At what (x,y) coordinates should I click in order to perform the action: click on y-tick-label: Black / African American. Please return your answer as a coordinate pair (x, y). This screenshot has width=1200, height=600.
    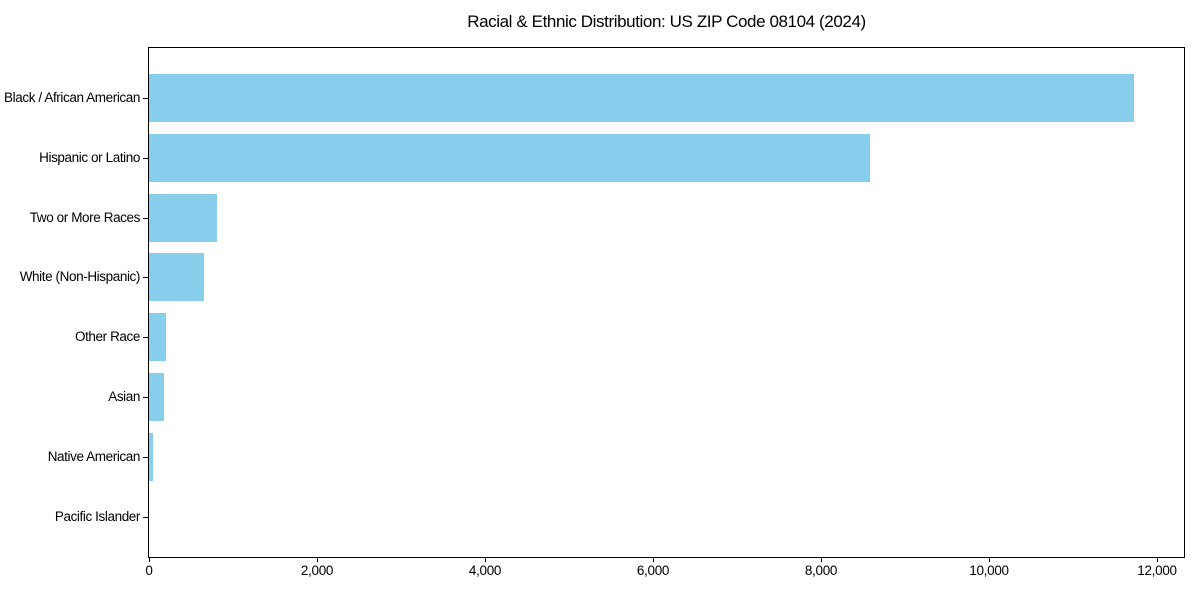
    Looking at the image, I should click on (72, 97).